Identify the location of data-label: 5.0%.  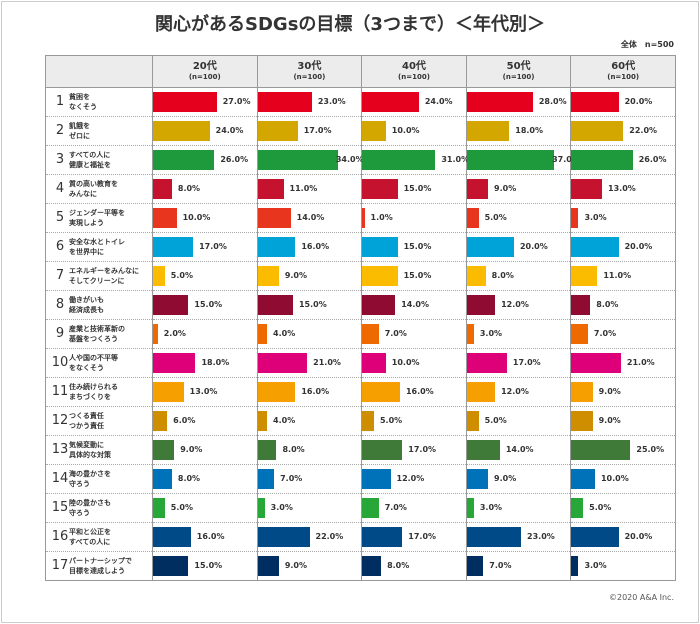
(495, 217).